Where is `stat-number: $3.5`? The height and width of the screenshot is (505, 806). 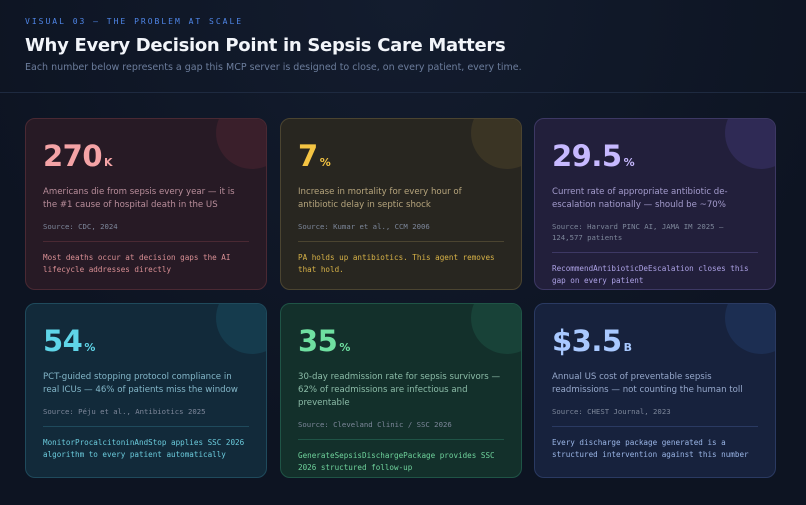 stat-number: $3.5 is located at coordinates (587, 341).